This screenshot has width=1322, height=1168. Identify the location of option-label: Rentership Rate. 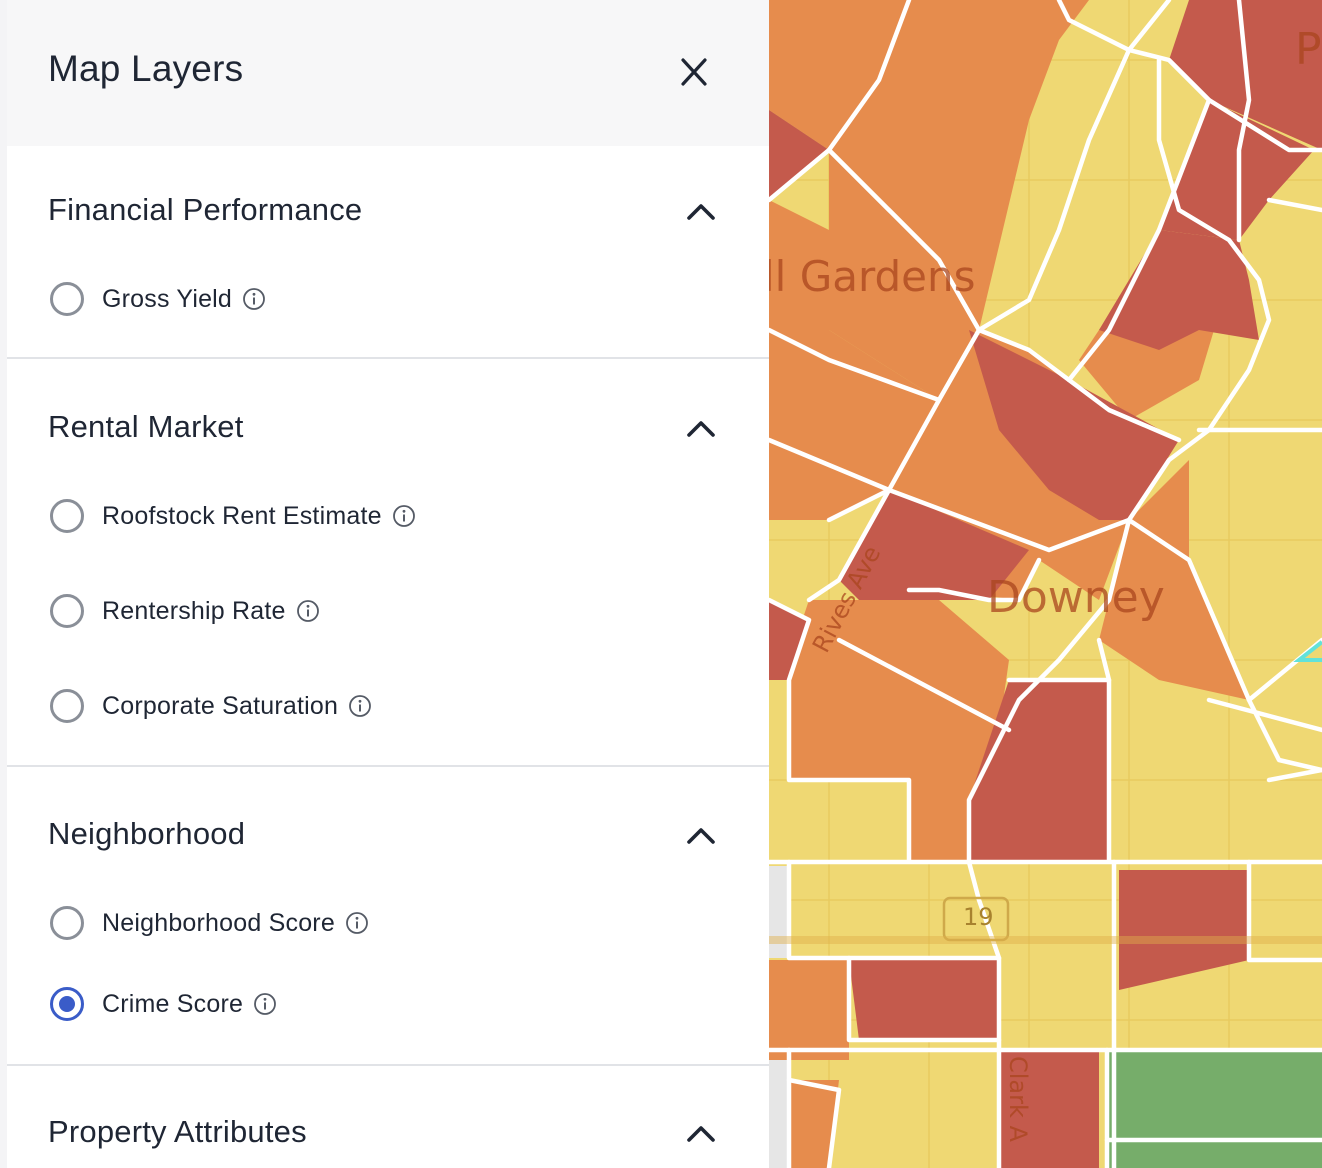
(194, 610).